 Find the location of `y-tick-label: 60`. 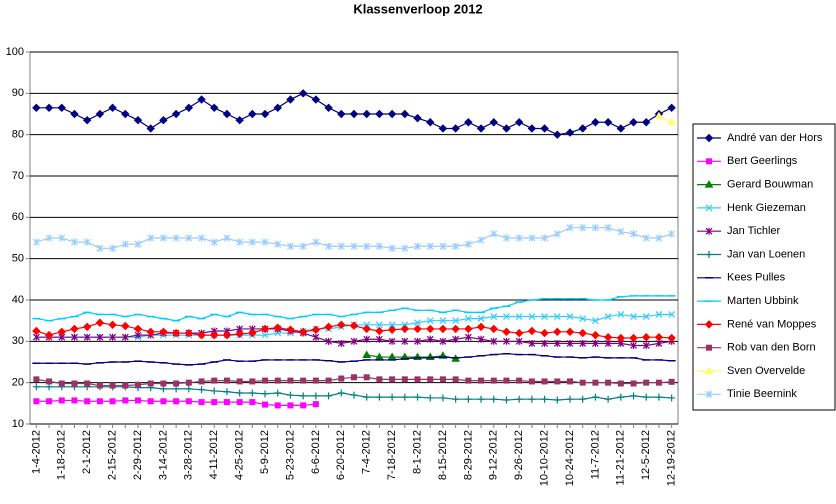

y-tick-label: 60 is located at coordinates (18, 217).